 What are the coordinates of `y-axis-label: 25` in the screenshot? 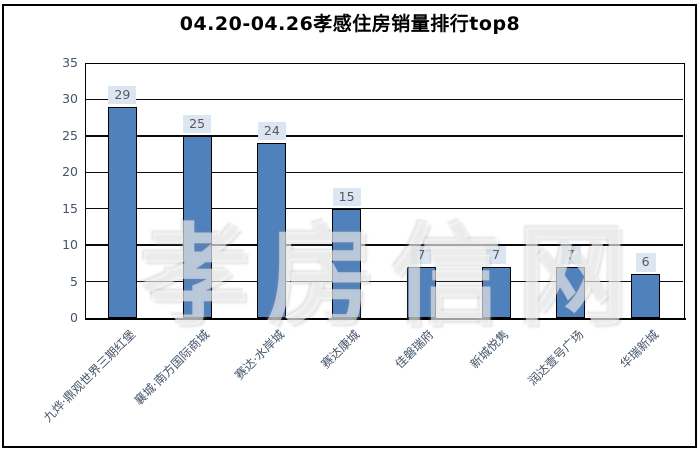 It's located at (70, 135).